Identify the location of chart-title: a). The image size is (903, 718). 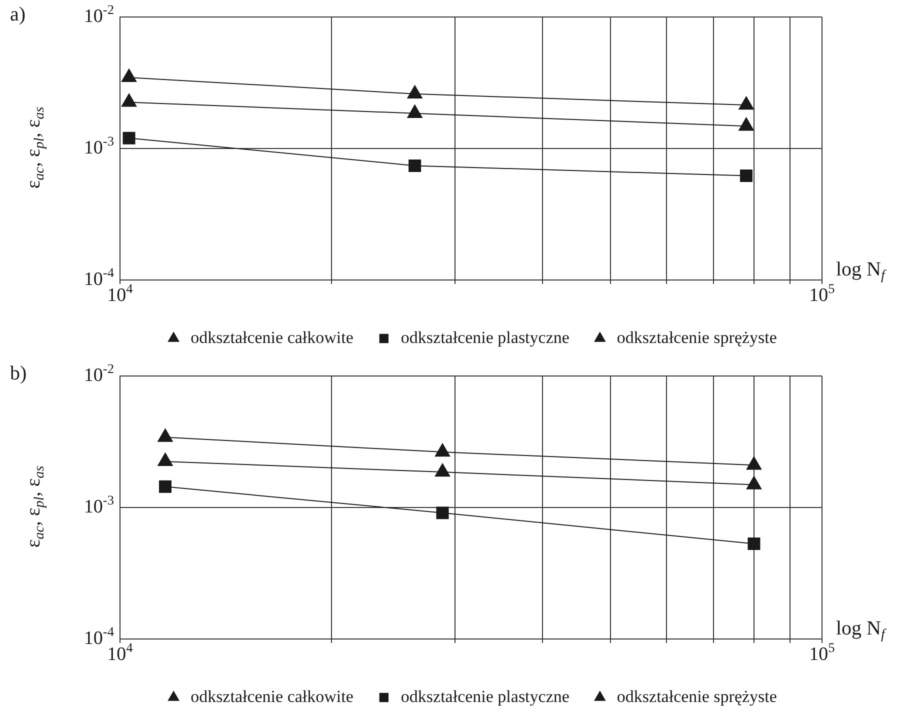
(18, 14).